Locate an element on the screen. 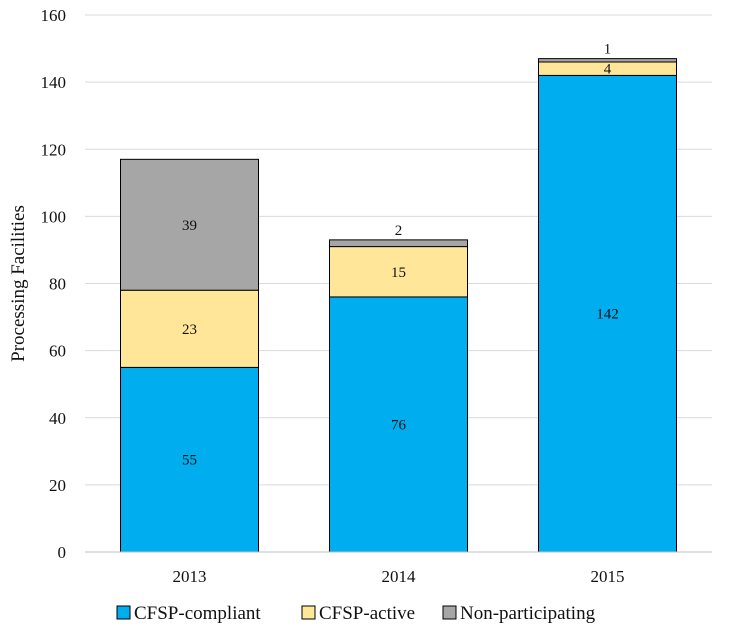 This screenshot has width=734, height=639. legend-label: Non-participating is located at coordinates (528, 613).